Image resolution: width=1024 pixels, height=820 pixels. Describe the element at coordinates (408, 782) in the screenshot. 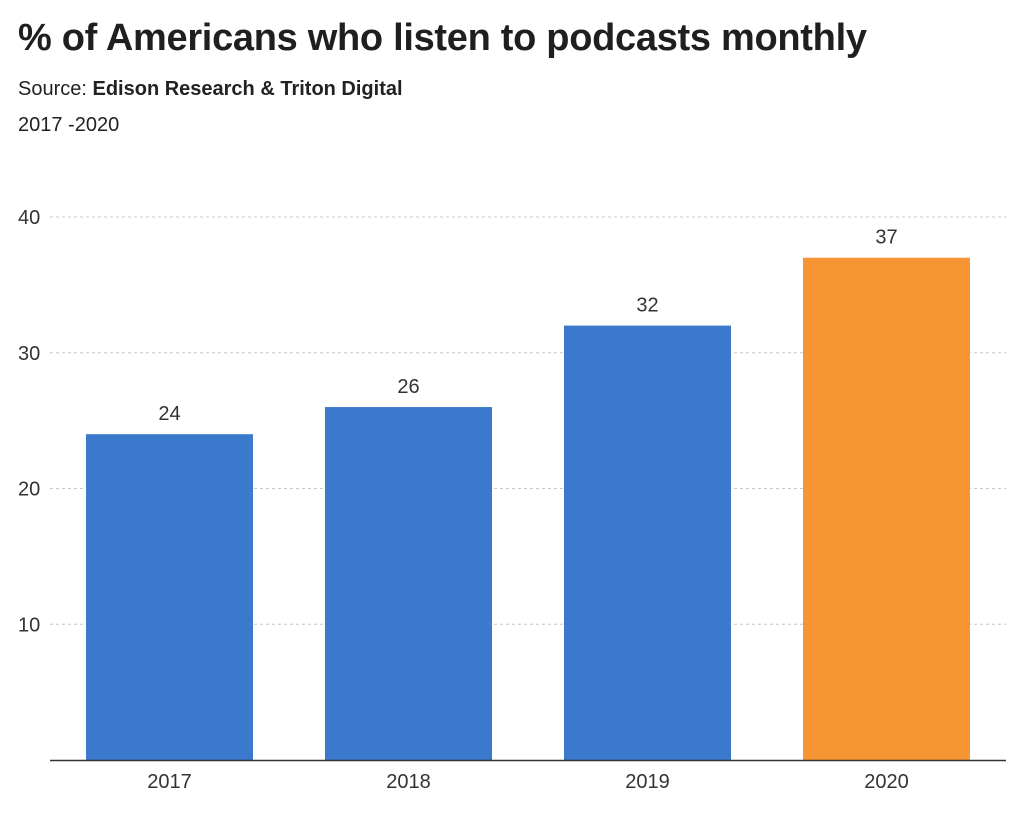

I see `x-tick-label-2018: 2018` at that location.